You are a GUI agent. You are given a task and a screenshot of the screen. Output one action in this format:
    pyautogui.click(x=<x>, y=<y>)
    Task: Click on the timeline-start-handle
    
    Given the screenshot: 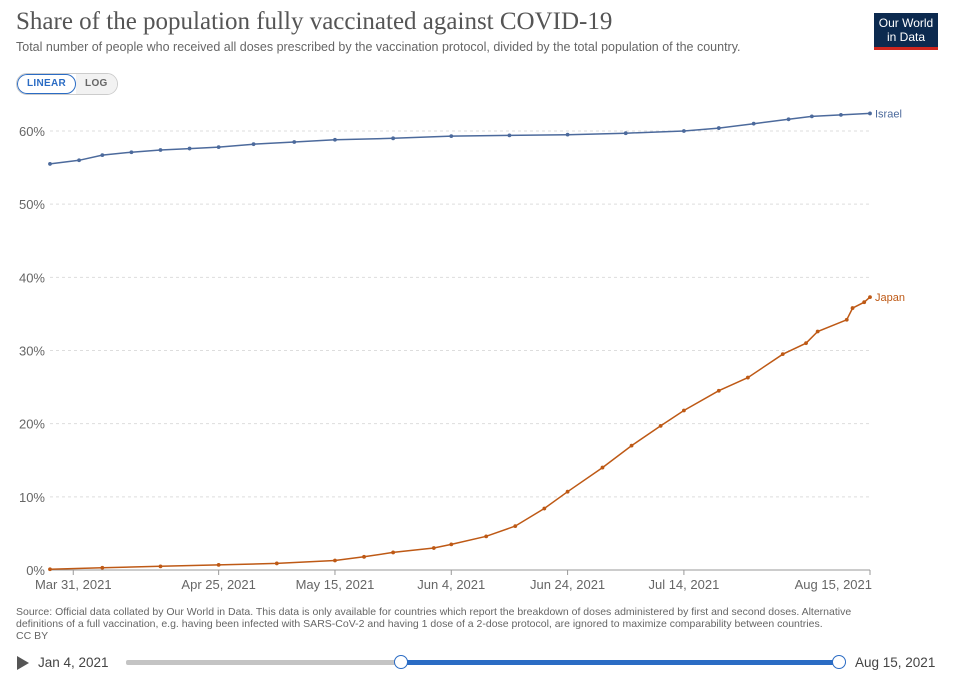 What is the action you would take?
    pyautogui.click(x=401, y=662)
    